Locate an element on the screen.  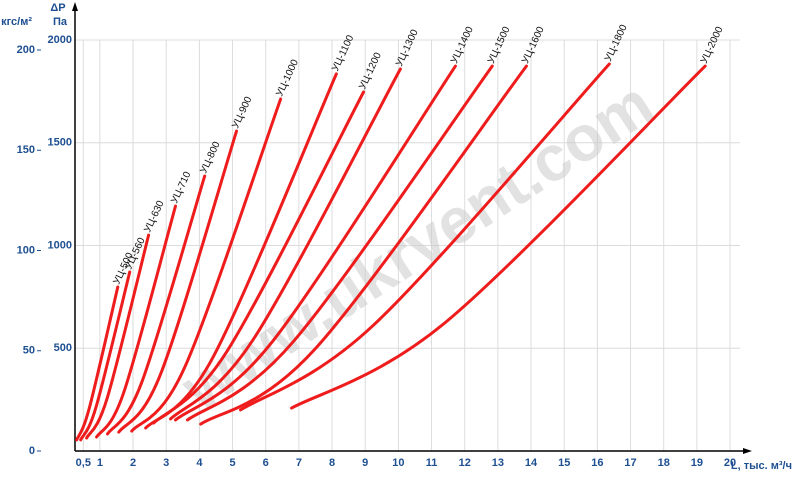
y2-tick-label: 200 is located at coordinates (26, 50).